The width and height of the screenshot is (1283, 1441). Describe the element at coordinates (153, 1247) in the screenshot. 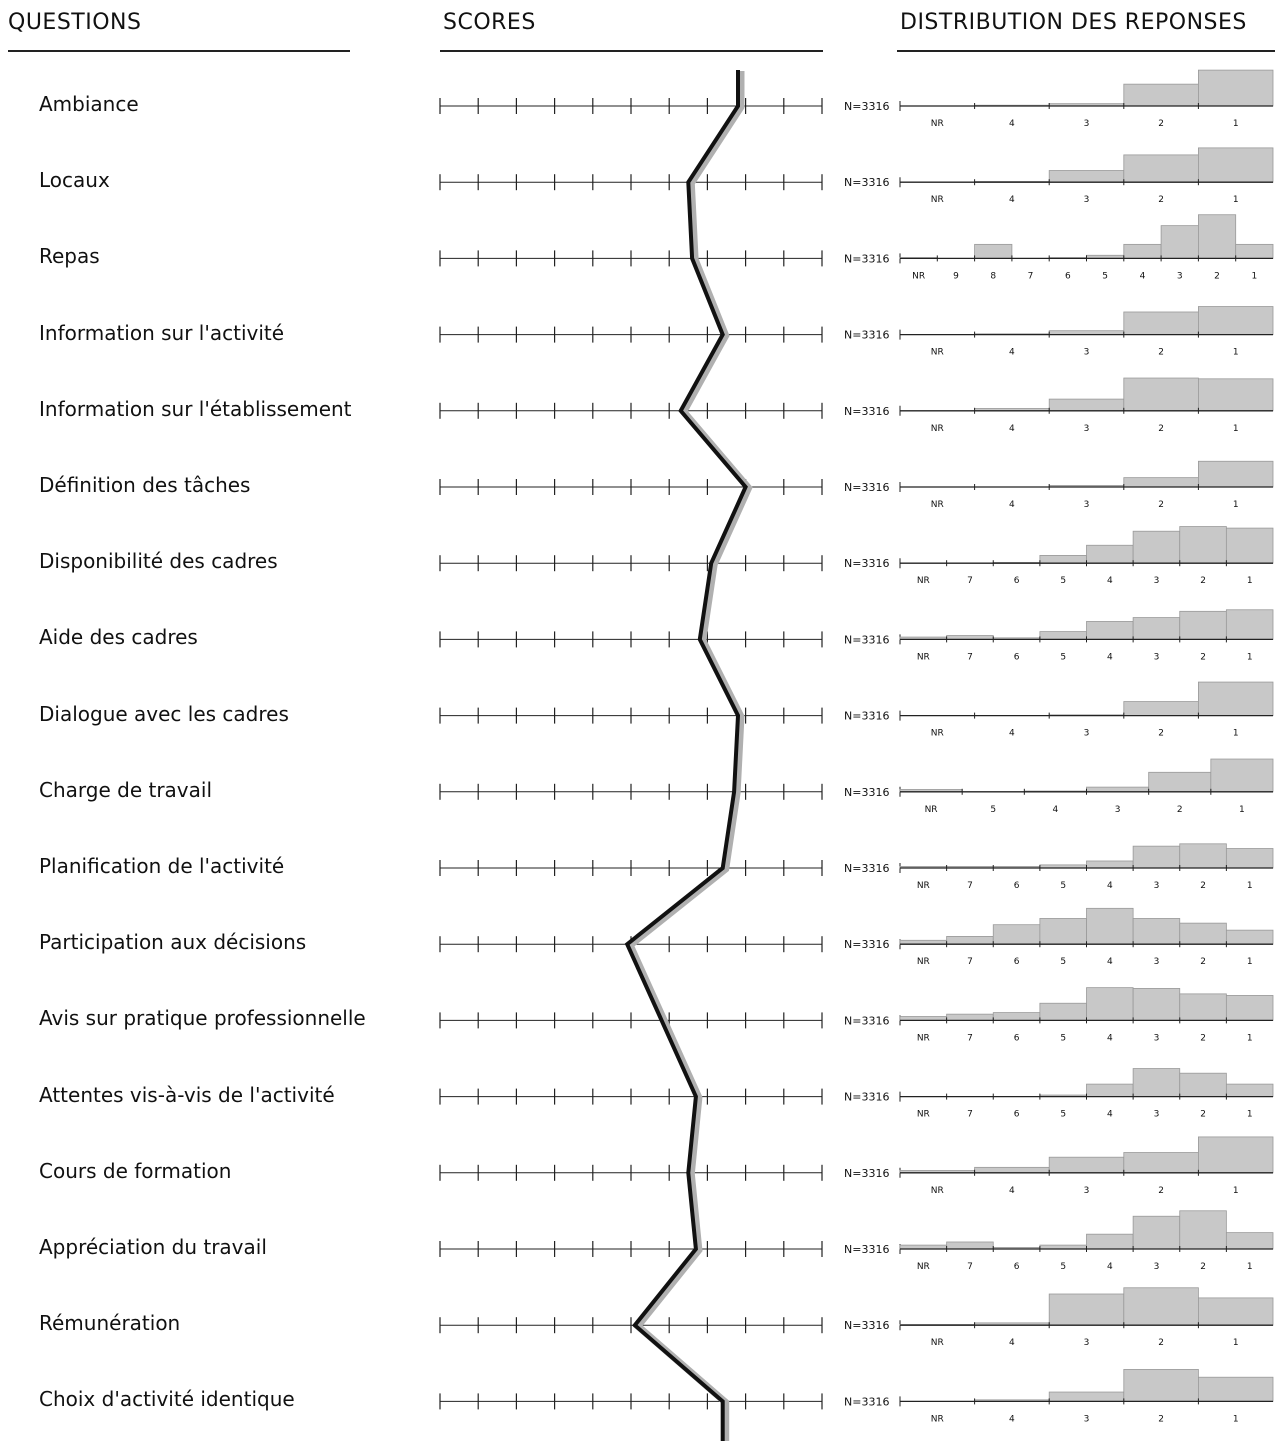

I see `question-label: Appréciation du travail` at that location.